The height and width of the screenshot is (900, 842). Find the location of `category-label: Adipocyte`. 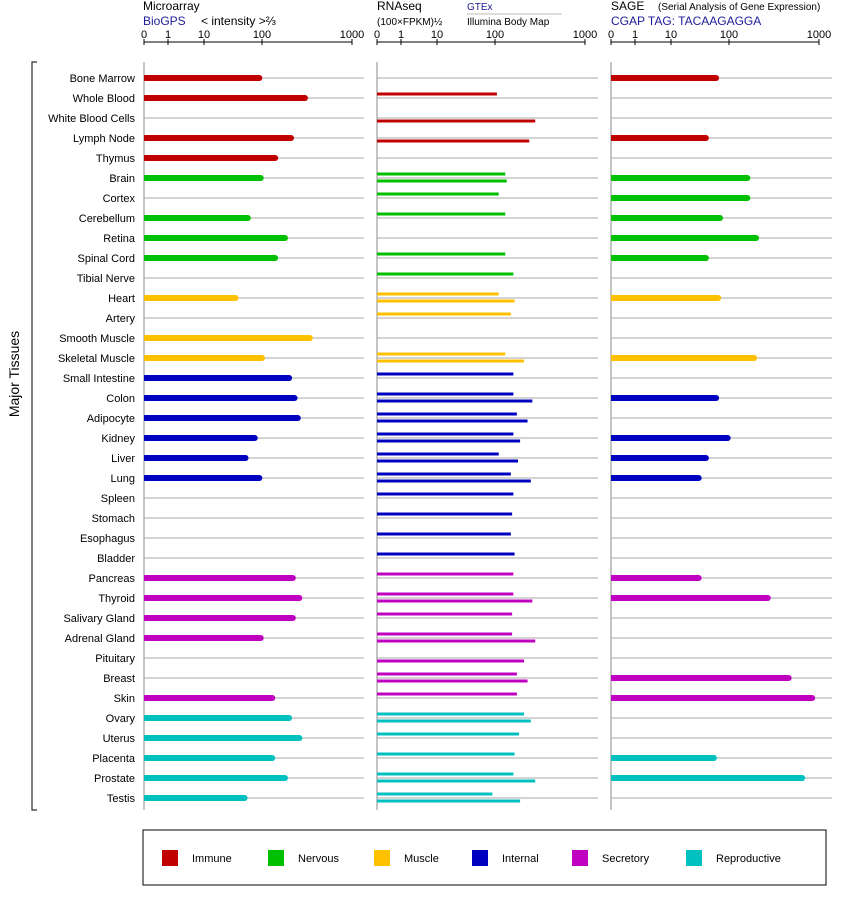

category-label: Adipocyte is located at coordinates (111, 419).